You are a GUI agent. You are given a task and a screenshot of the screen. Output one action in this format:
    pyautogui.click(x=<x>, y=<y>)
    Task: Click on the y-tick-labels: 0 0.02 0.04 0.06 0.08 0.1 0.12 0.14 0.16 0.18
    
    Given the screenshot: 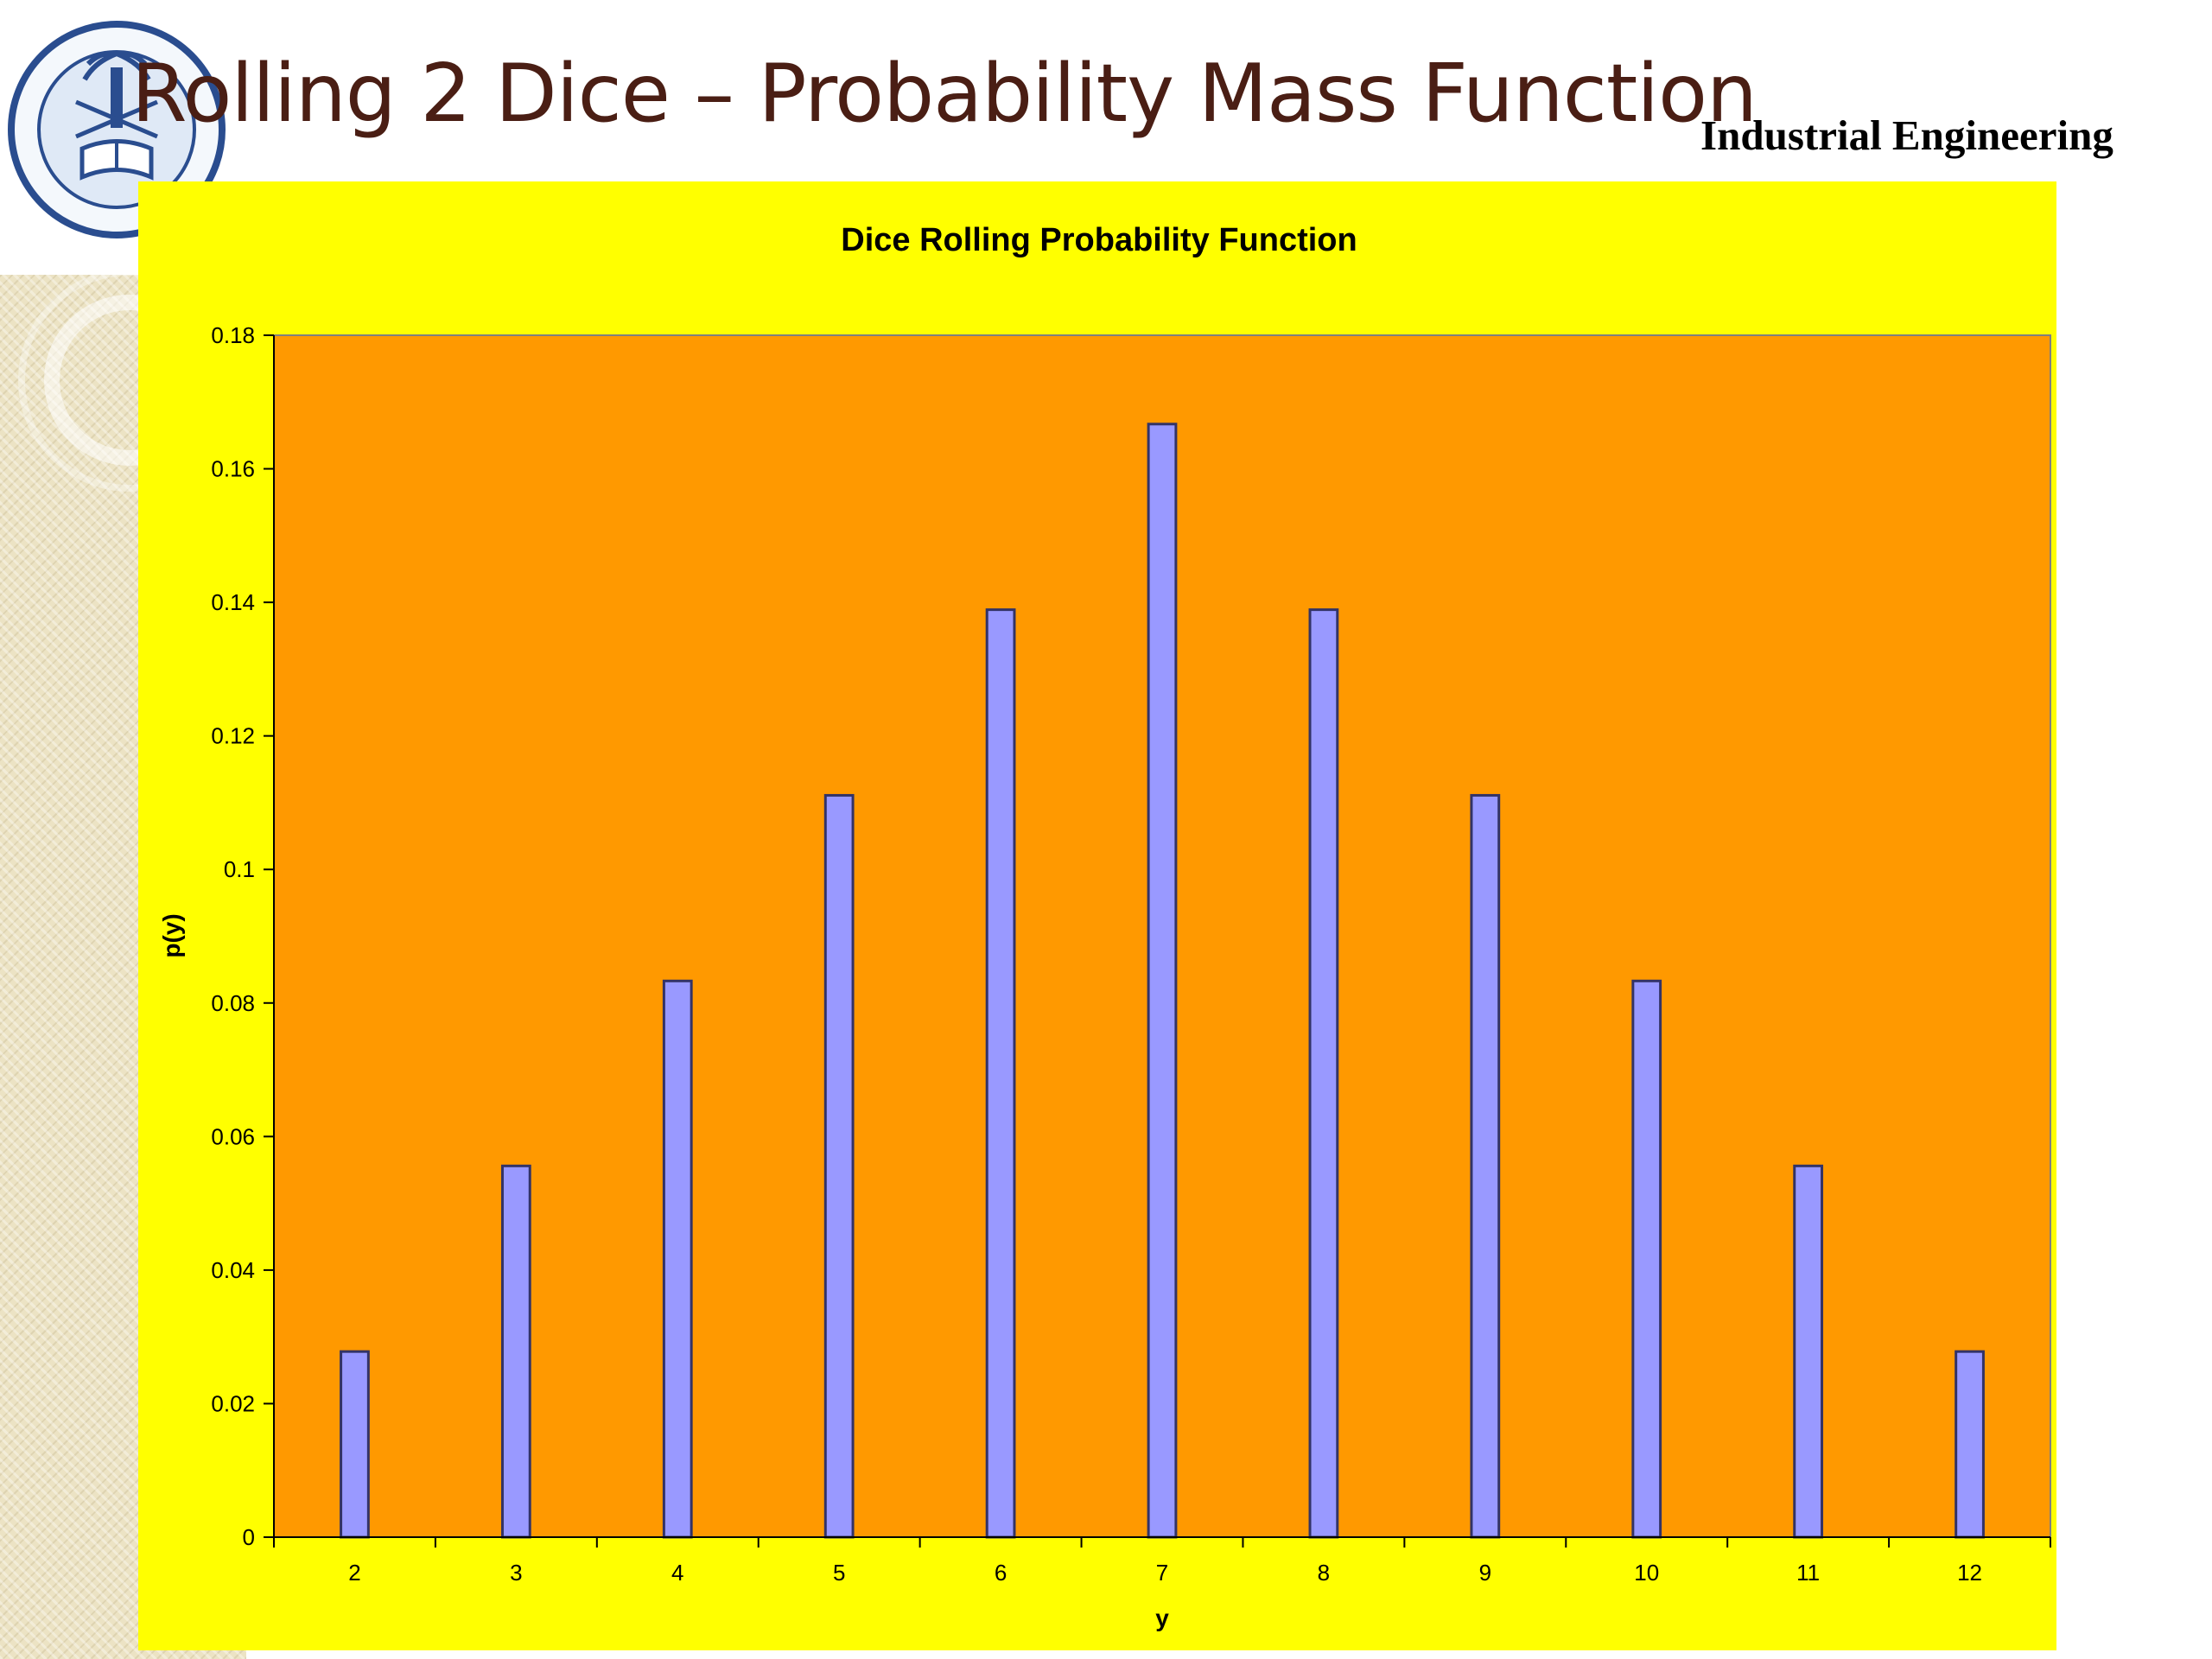 What is the action you would take?
    pyautogui.click(x=233, y=936)
    